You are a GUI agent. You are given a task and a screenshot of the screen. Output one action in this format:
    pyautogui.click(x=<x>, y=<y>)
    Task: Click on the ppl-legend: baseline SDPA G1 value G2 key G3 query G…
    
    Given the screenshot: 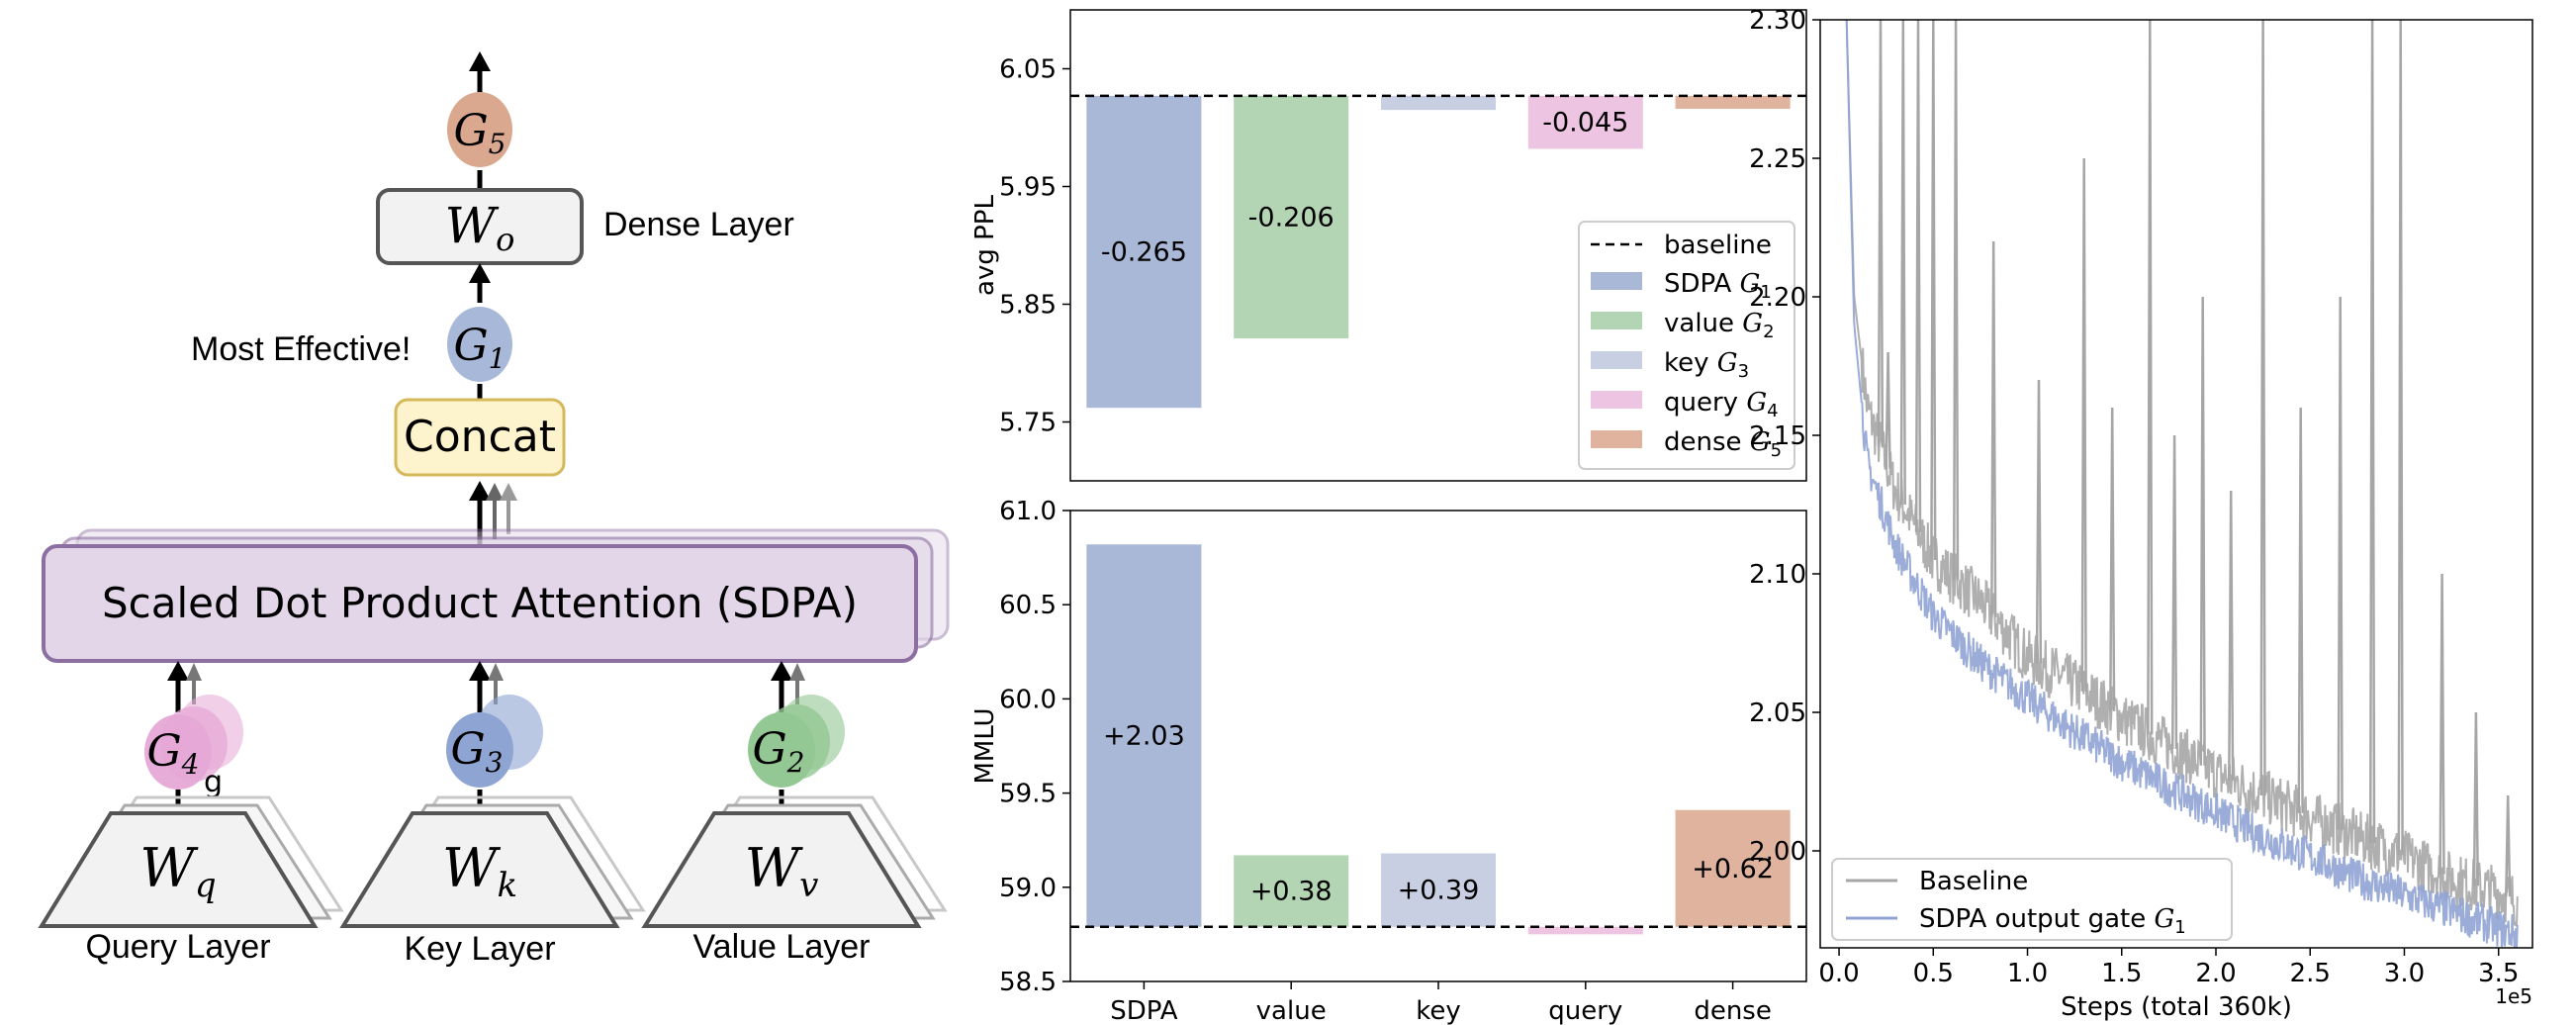 What is the action you would take?
    pyautogui.click(x=1686, y=345)
    